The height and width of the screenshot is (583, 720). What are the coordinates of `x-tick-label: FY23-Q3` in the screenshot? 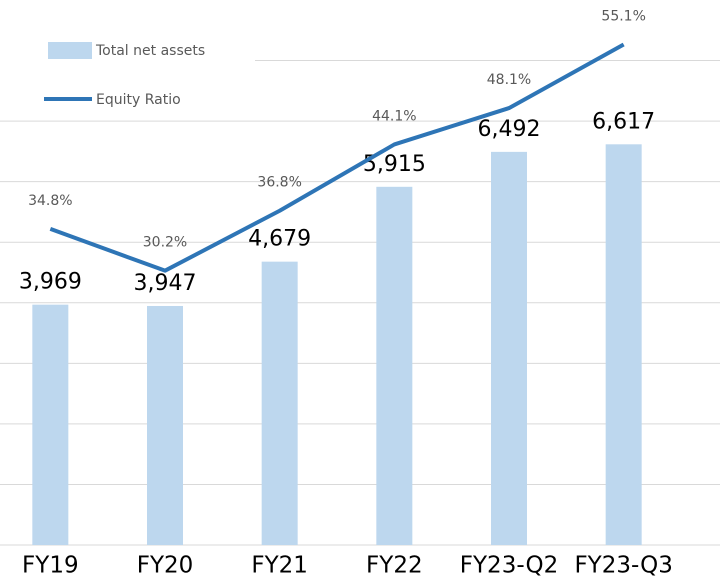 It's located at (623, 566).